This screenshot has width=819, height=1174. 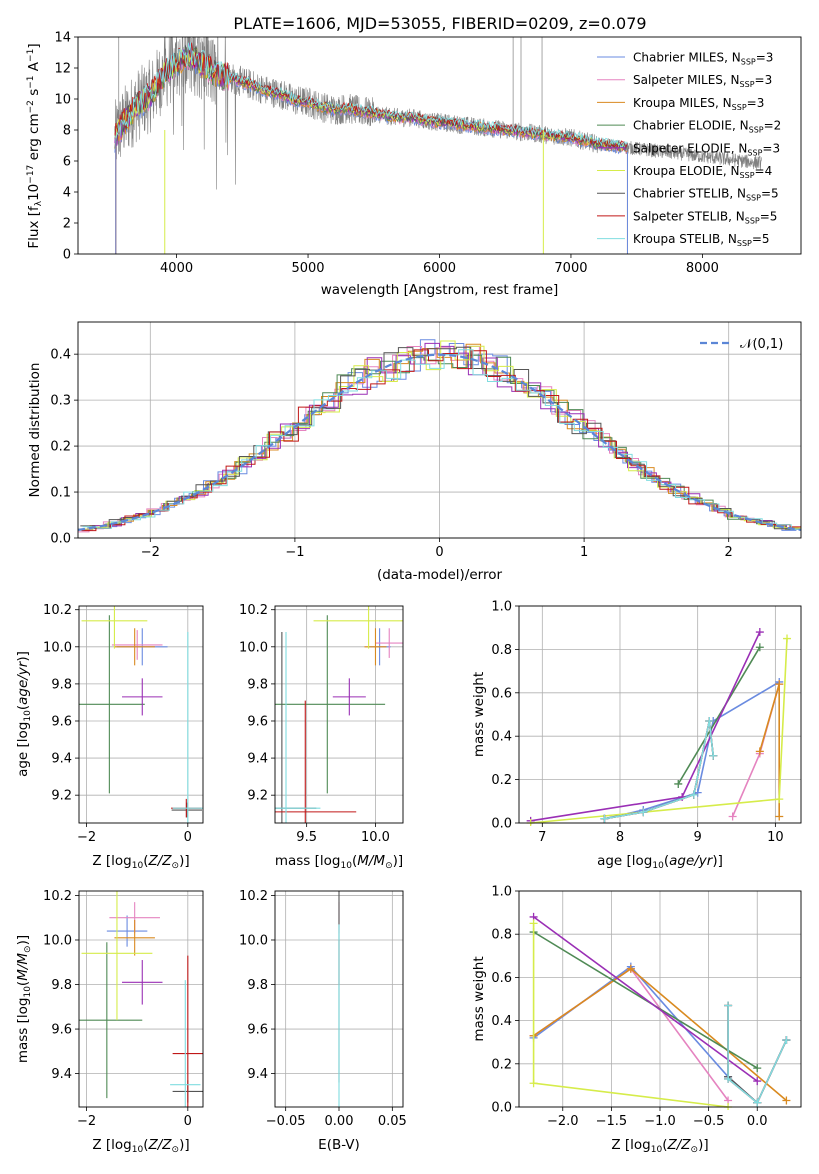 I want to click on series-line-chabrier-stelib, so click(x=659, y=770).